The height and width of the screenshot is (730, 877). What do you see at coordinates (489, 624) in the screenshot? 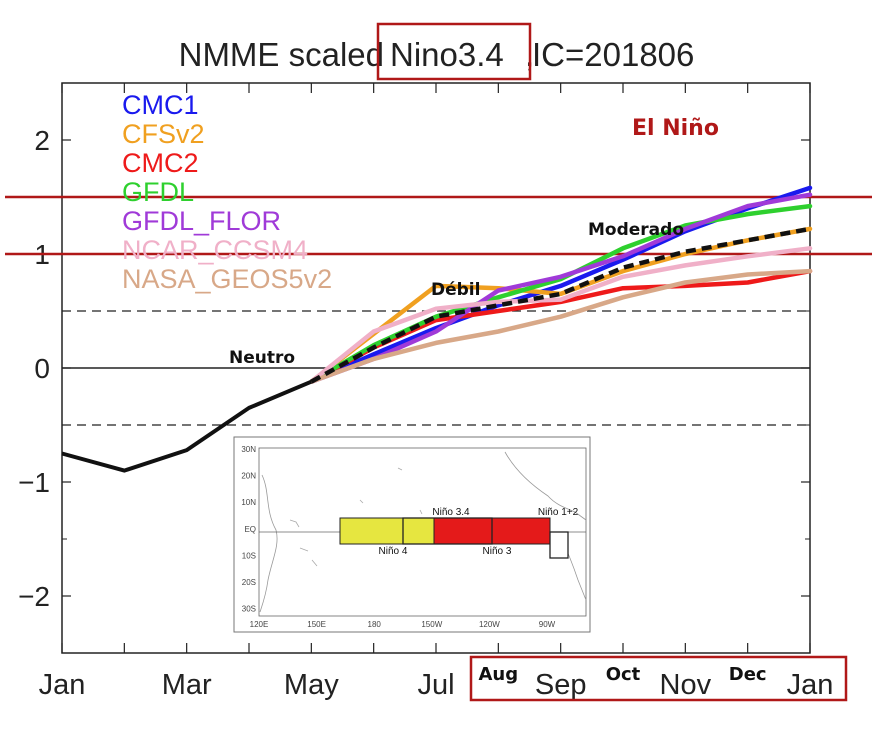
I see `inset-lon-label: 120W` at bounding box center [489, 624].